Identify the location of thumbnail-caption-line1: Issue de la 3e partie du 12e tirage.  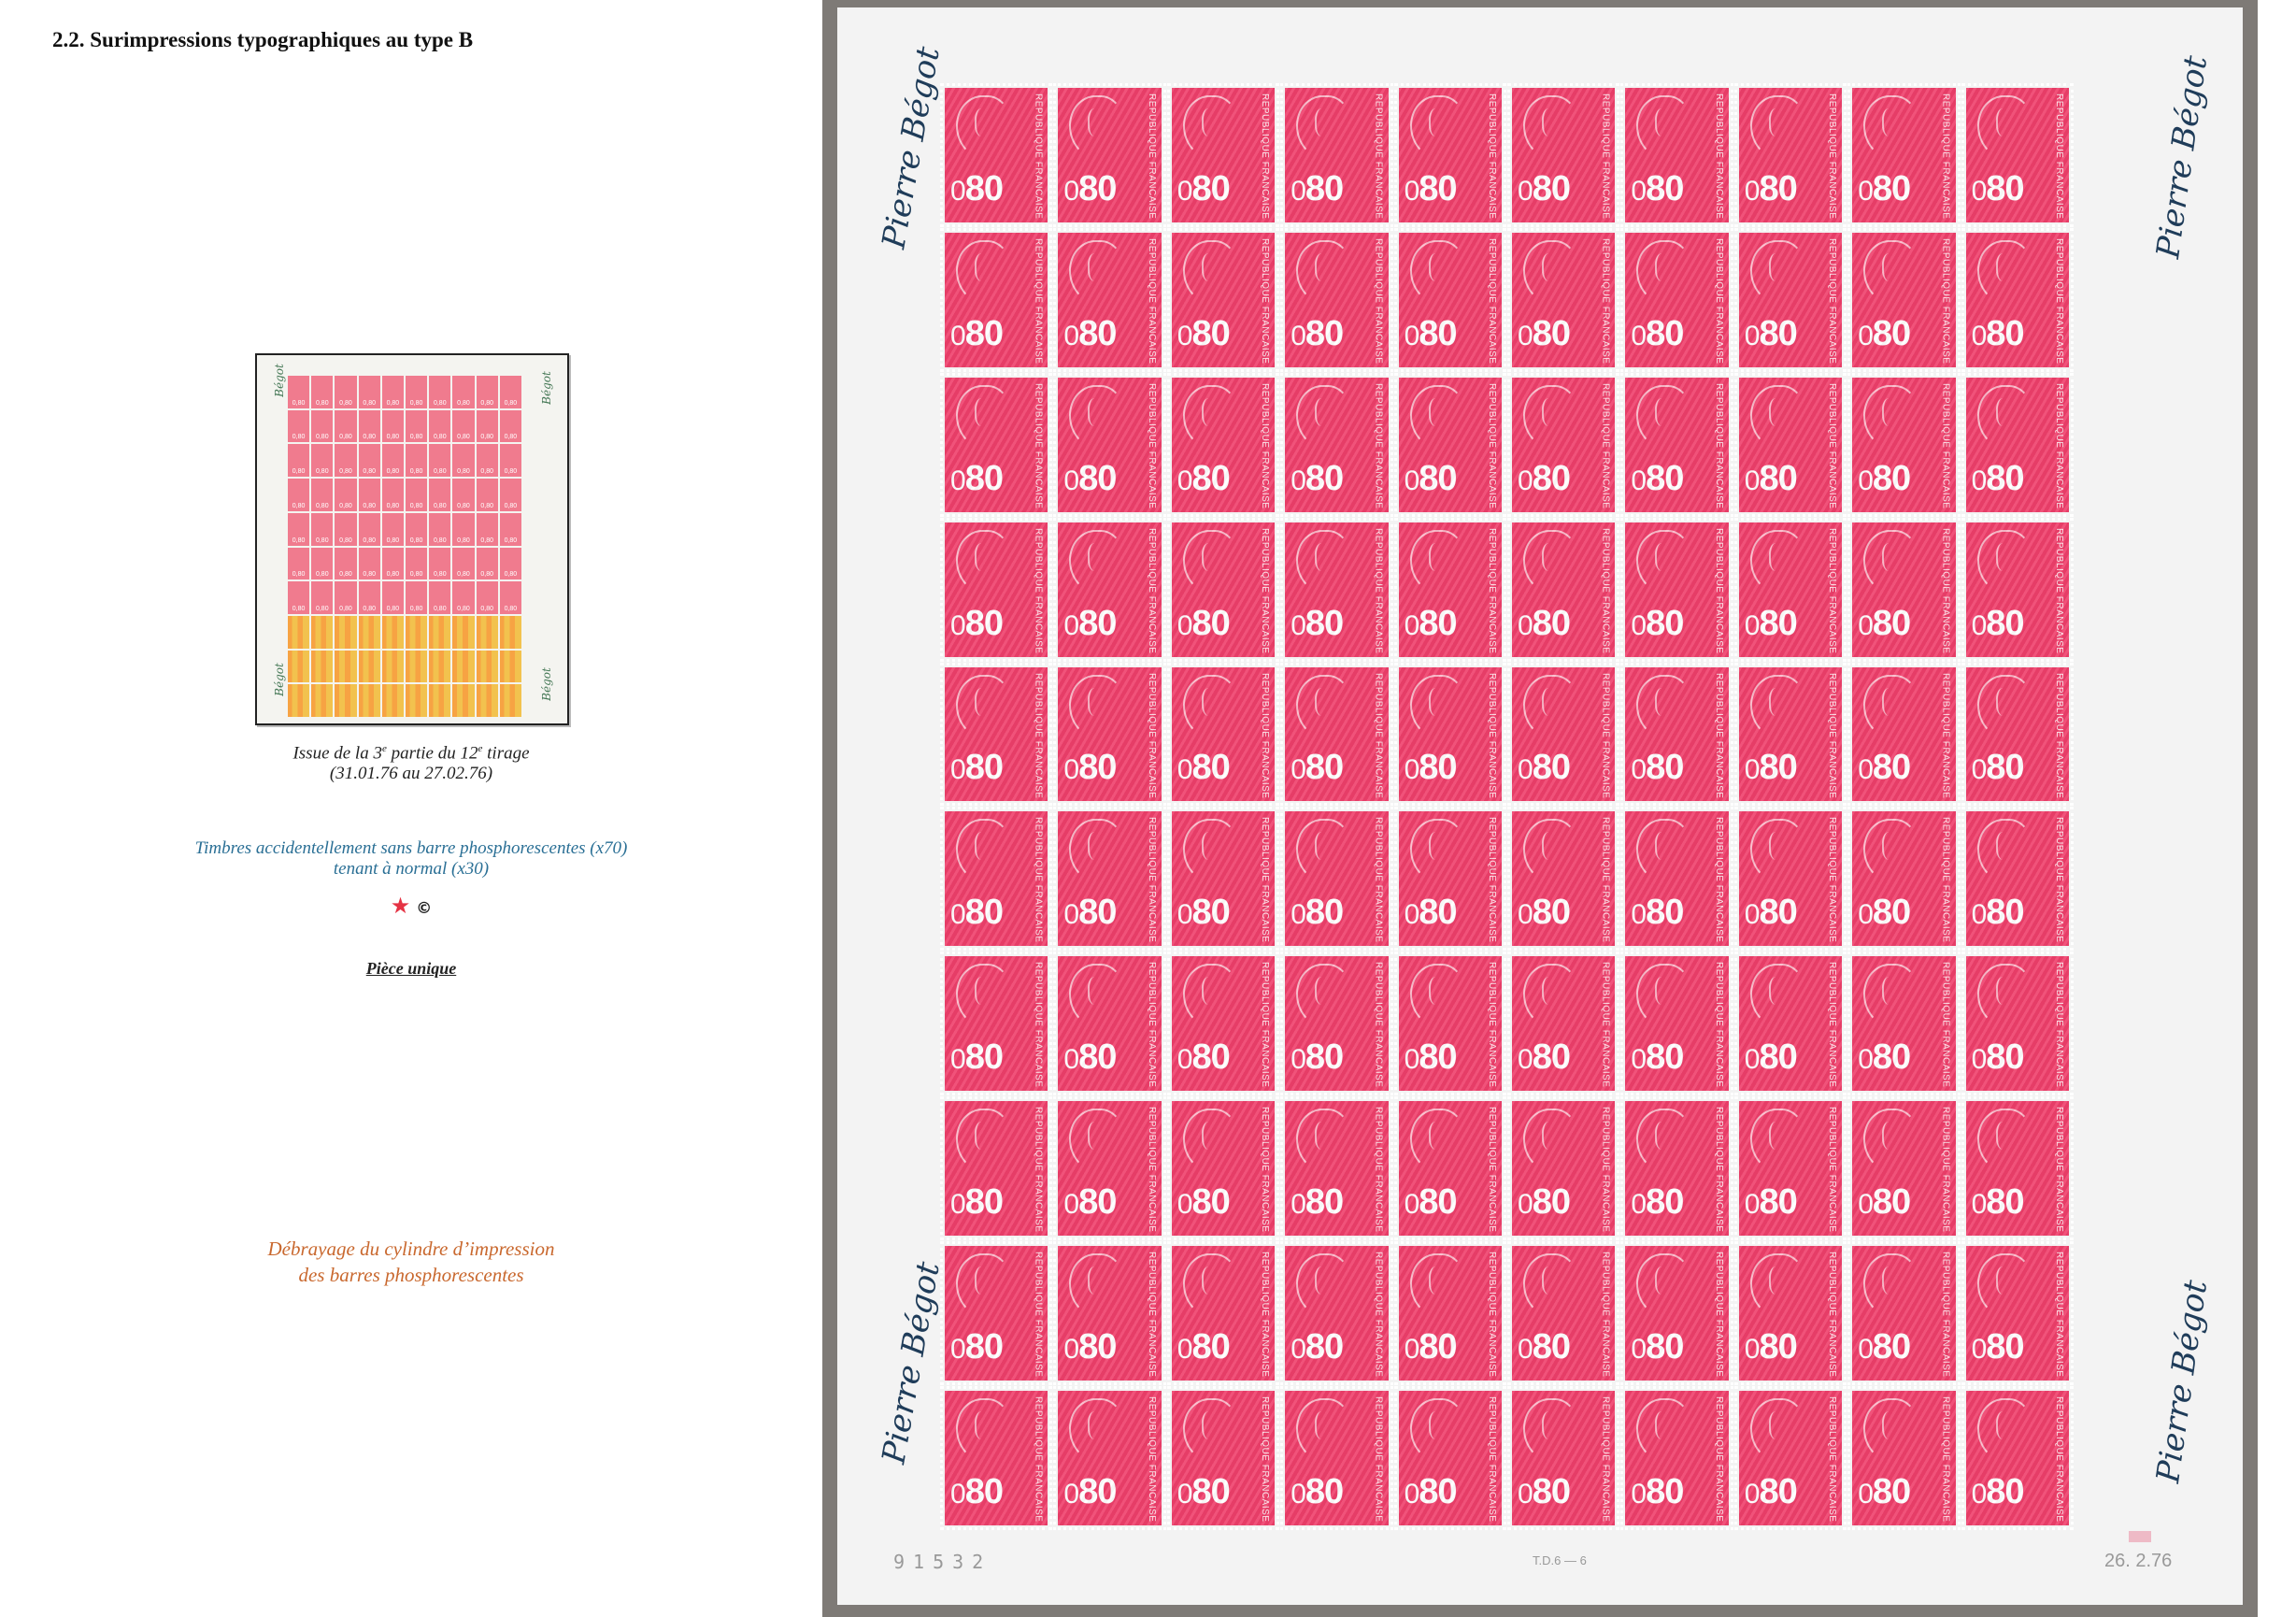
(411, 753).